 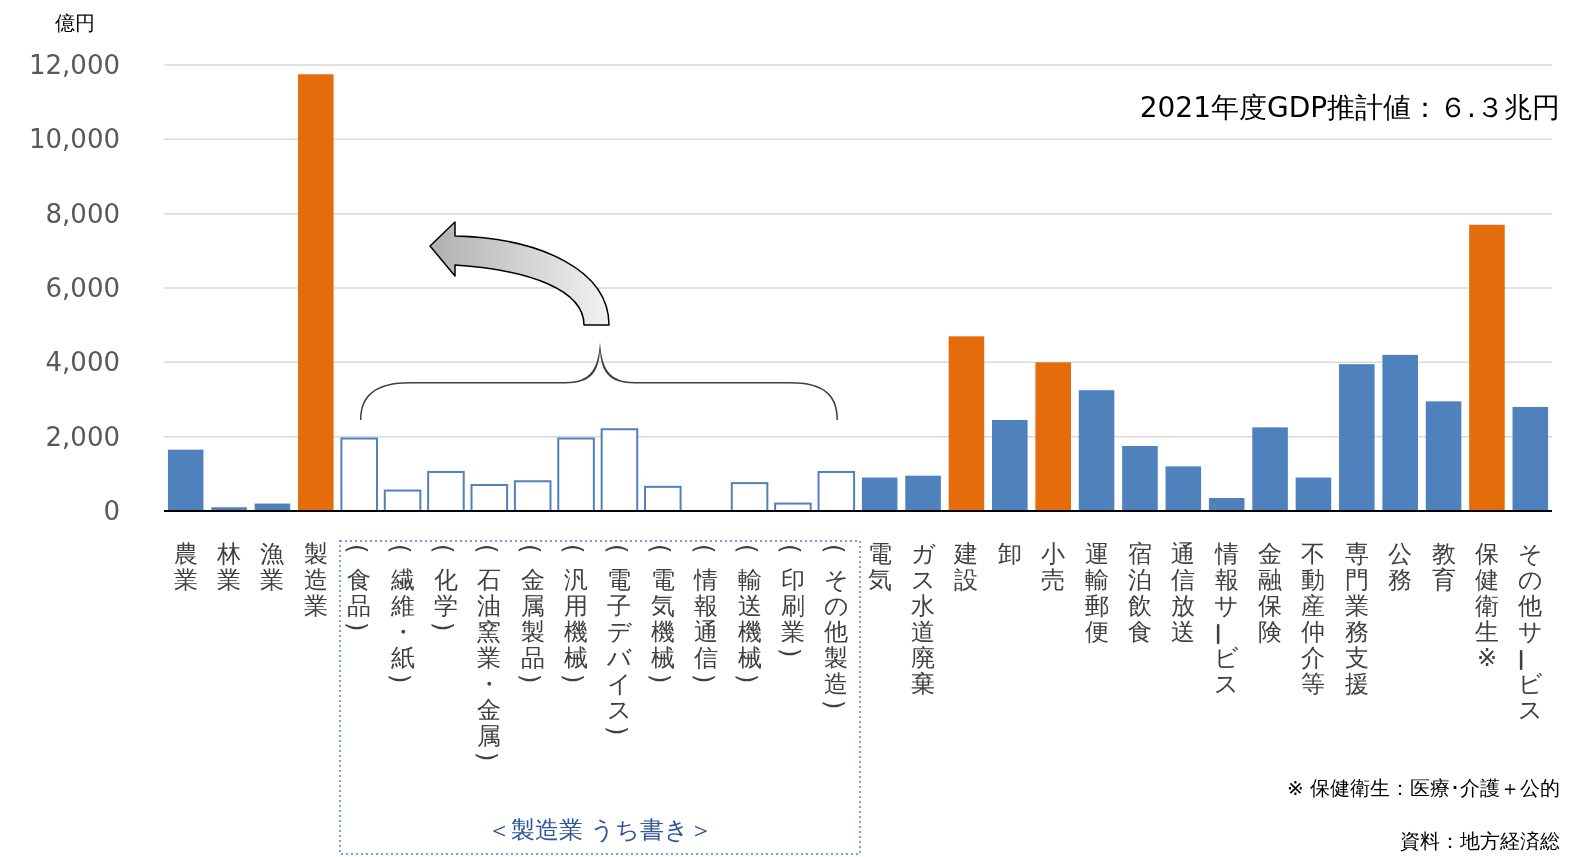 I want to click on text: 資料：地方経済総, so click(x=1480, y=841).